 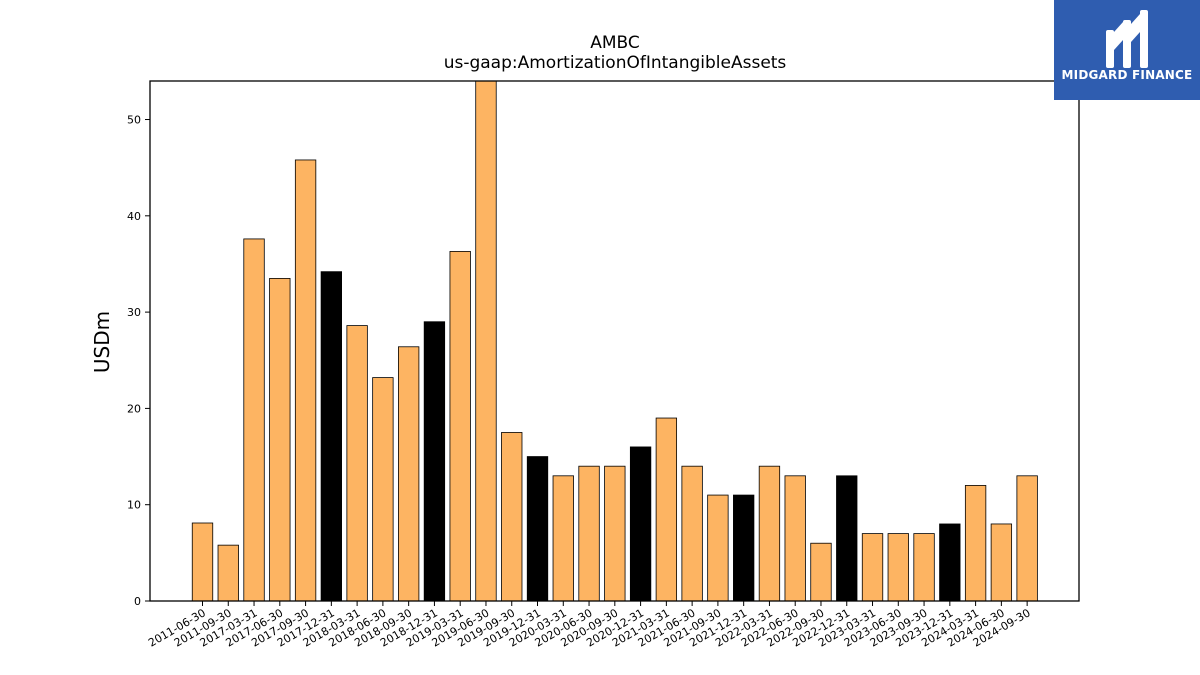 What do you see at coordinates (1127, 75) in the screenshot?
I see `brand-name: MIDGARD FINANCE` at bounding box center [1127, 75].